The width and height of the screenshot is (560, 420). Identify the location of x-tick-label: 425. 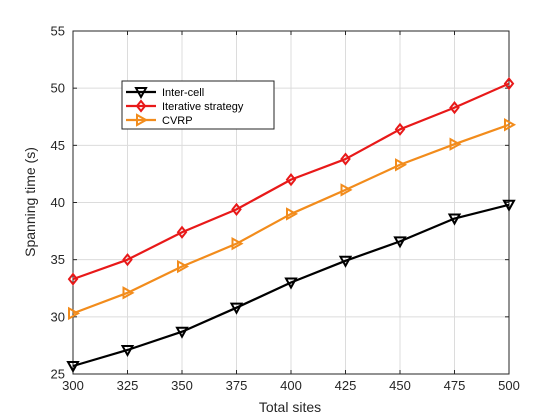
(346, 385).